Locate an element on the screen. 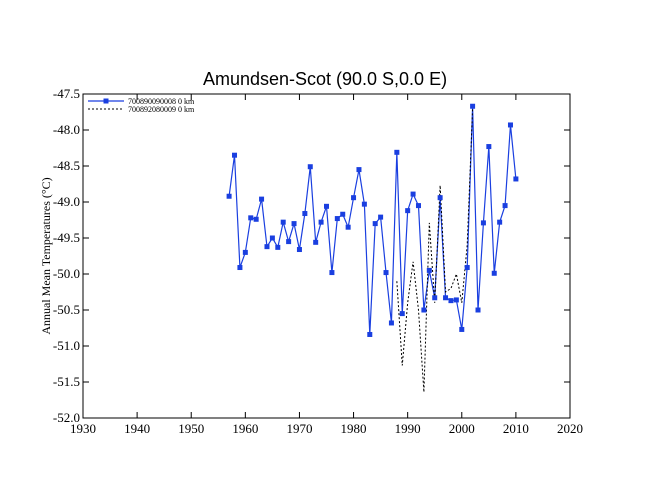 The width and height of the screenshot is (650, 502). legend: 700890090008 0 km 700892080009 0 km is located at coordinates (141, 105).